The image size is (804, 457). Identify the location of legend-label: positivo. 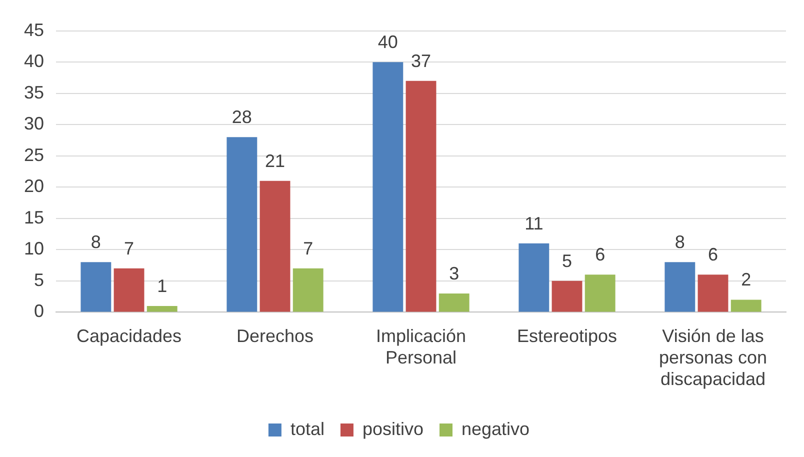
(393, 428).